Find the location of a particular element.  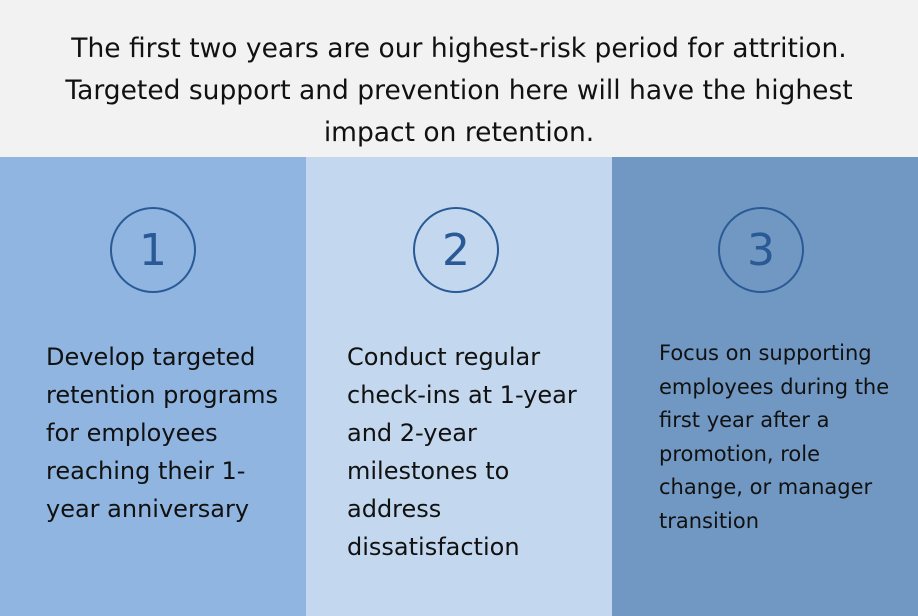

step-number-circle-2: 2 is located at coordinates (456, 250).